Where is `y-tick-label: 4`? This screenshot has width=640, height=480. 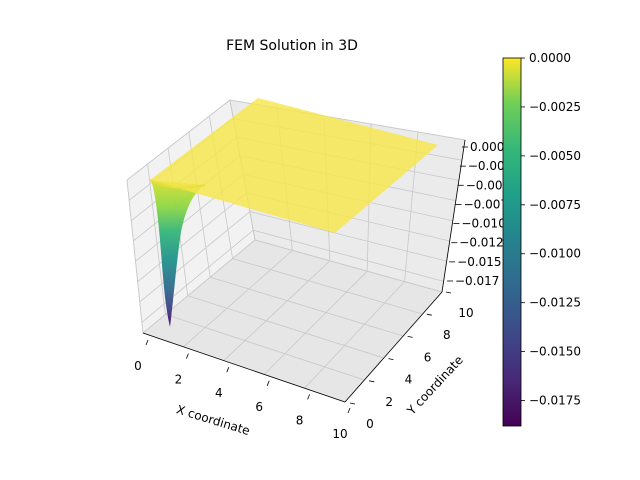
y-tick-label: 4 is located at coordinates (409, 380).